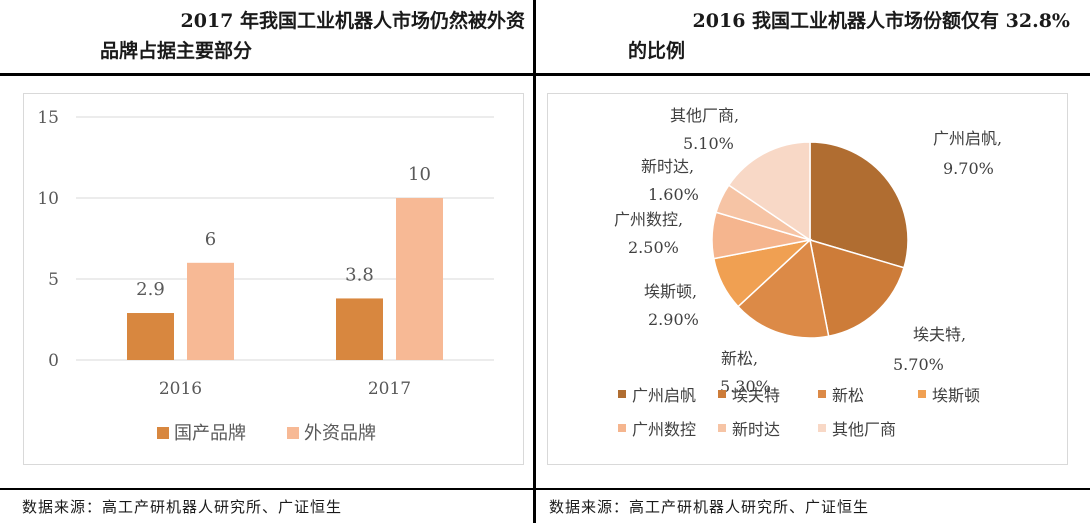 This screenshot has height=523, width=1090. Describe the element at coordinates (182, 507) in the screenshot. I see `left-source-note: 数据来源：高工产研机器人研究所、广证恒生` at that location.